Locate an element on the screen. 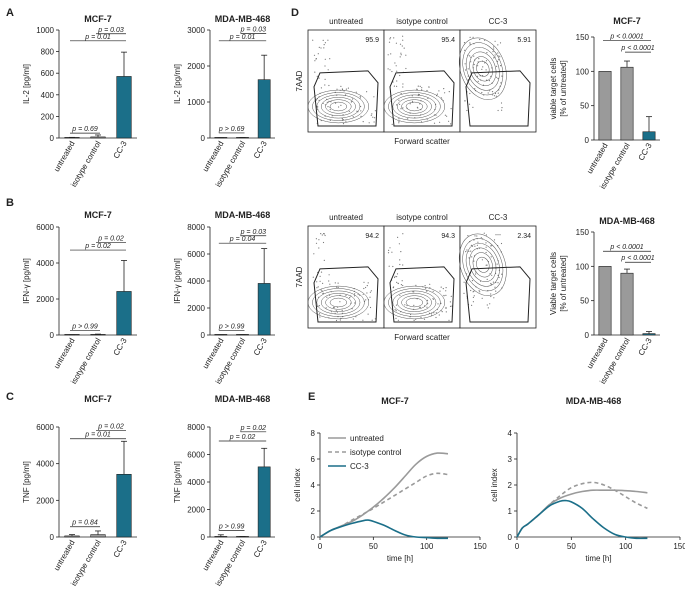 The height and width of the screenshot is (590, 685). y-tick-label: 800 is located at coordinates (48, 52).